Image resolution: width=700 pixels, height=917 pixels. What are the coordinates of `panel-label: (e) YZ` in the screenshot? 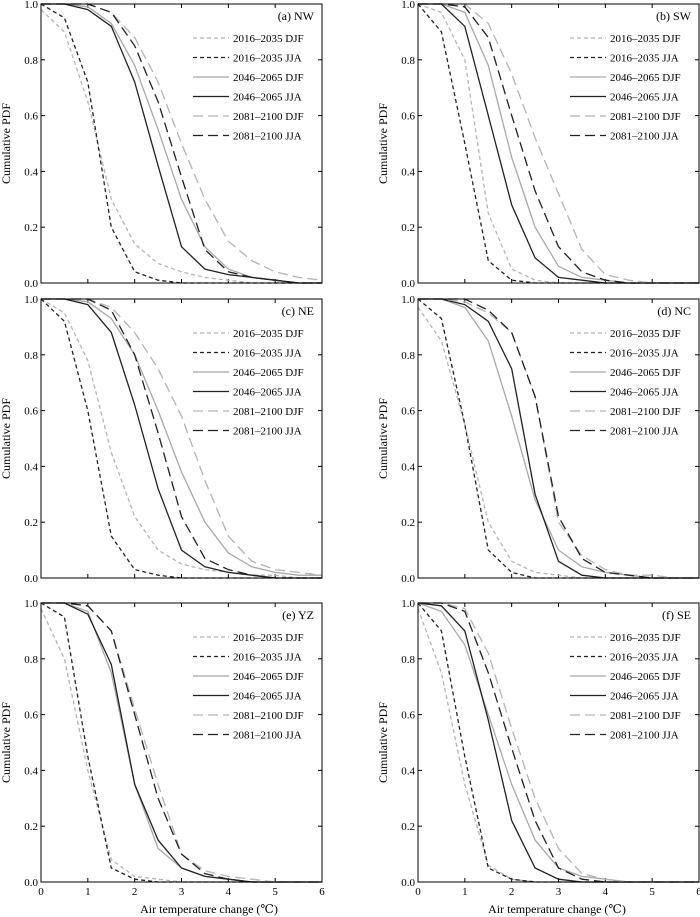 It's located at (298, 615).